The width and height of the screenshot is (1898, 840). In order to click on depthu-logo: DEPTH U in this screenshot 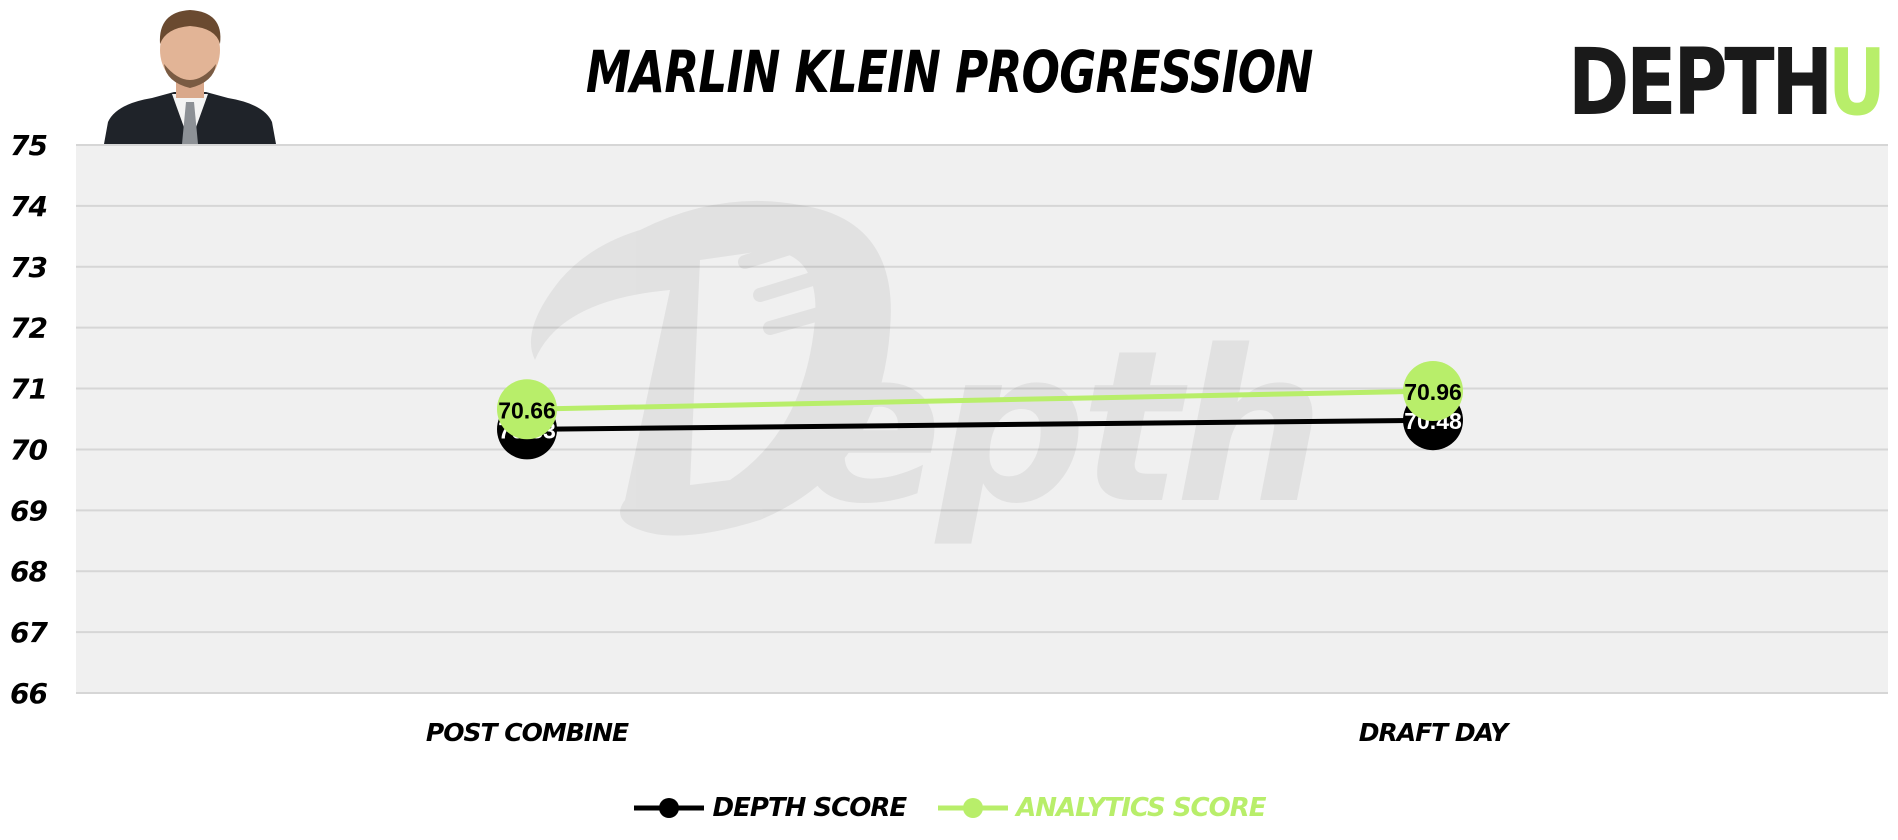, I will do `click(1727, 79)`.